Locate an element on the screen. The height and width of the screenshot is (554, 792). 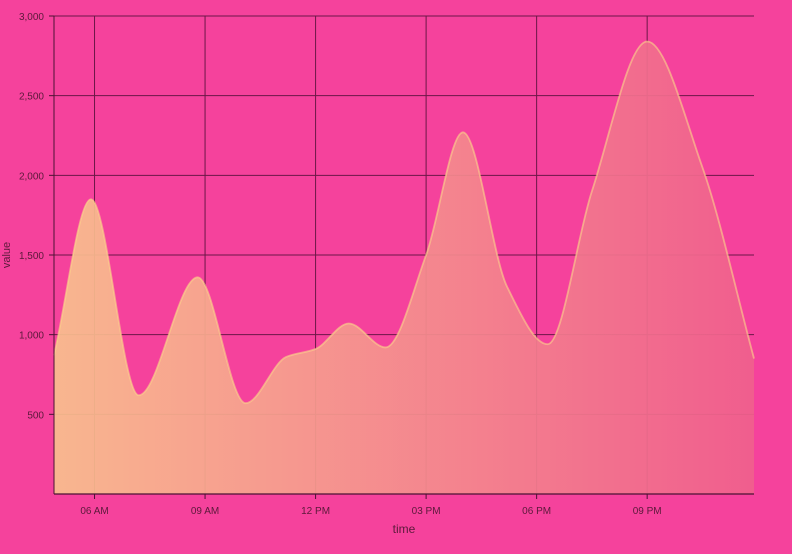
x-tick-label: 06 PM is located at coordinates (536, 511).